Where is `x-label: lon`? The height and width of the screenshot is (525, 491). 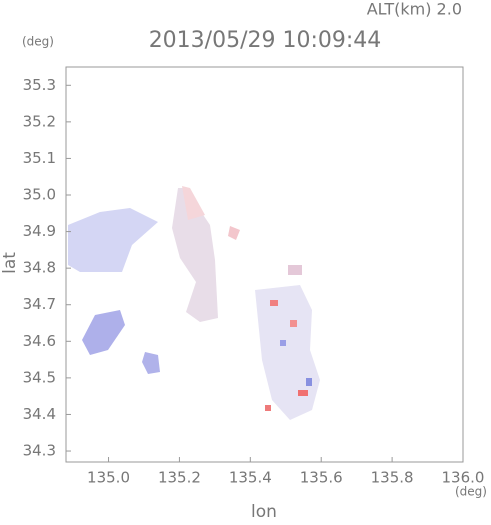 x-label: lon is located at coordinates (264, 511).